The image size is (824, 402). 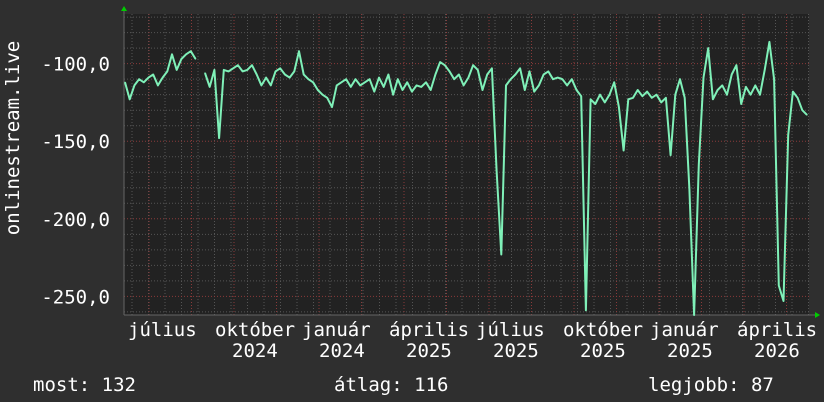 I want to click on x-axis-arrow, so click(x=817, y=315).